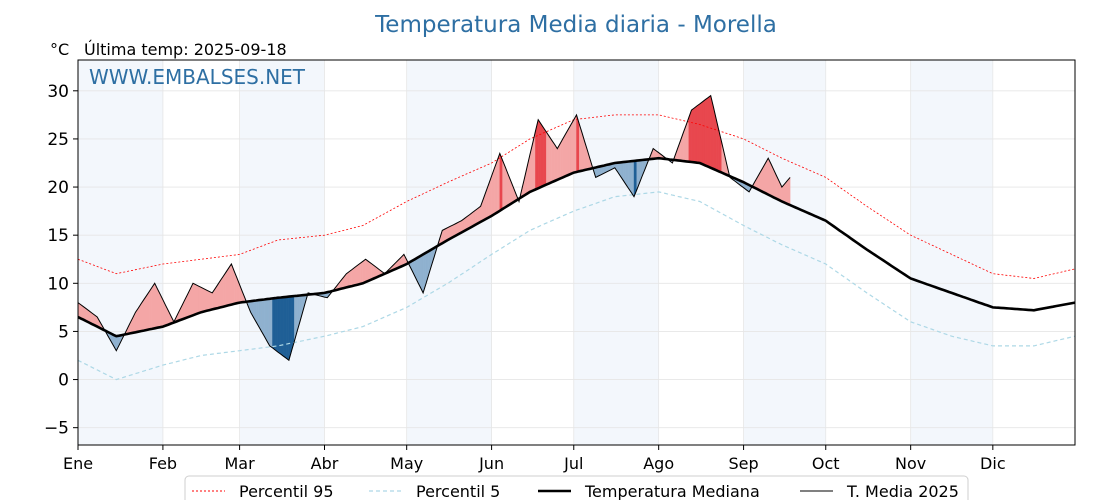  I want to click on month-band-jul, so click(616, 252).